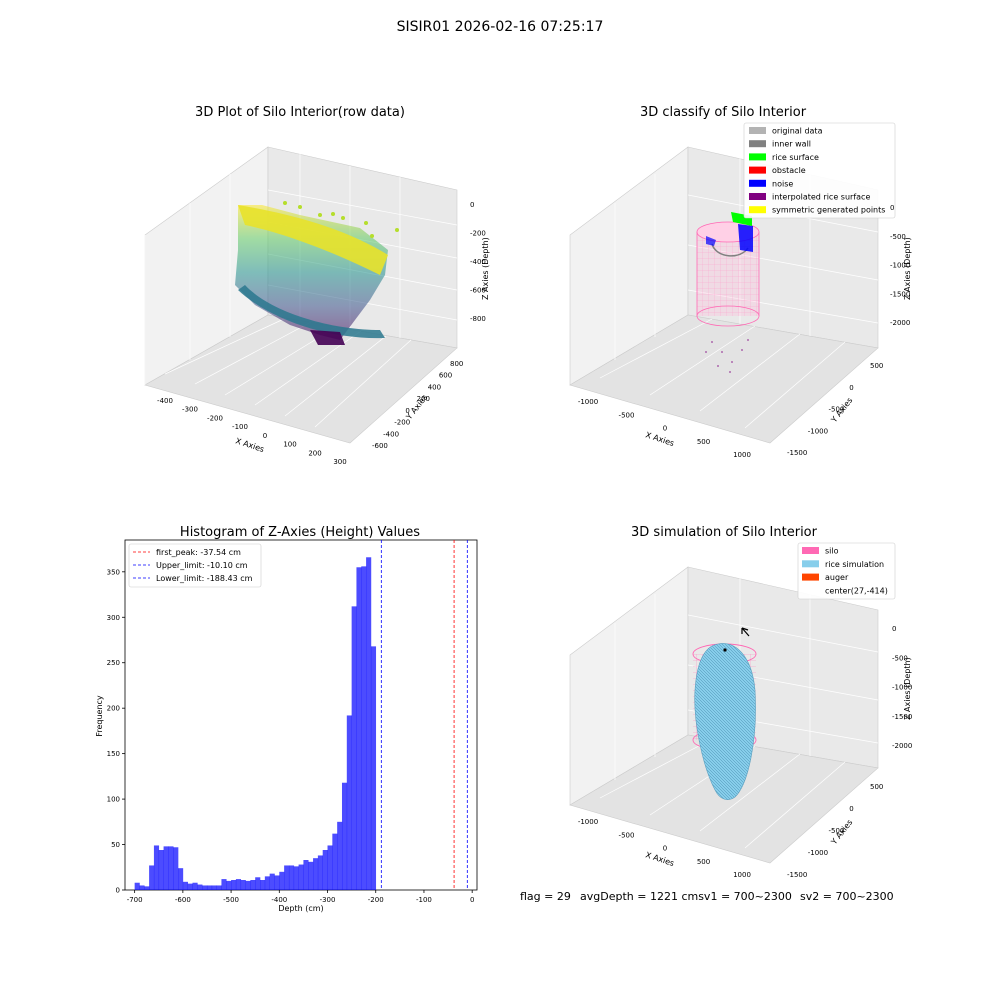 The height and width of the screenshot is (1000, 1000). What do you see at coordinates (724, 379) in the screenshot?
I see `pane-floor` at bounding box center [724, 379].